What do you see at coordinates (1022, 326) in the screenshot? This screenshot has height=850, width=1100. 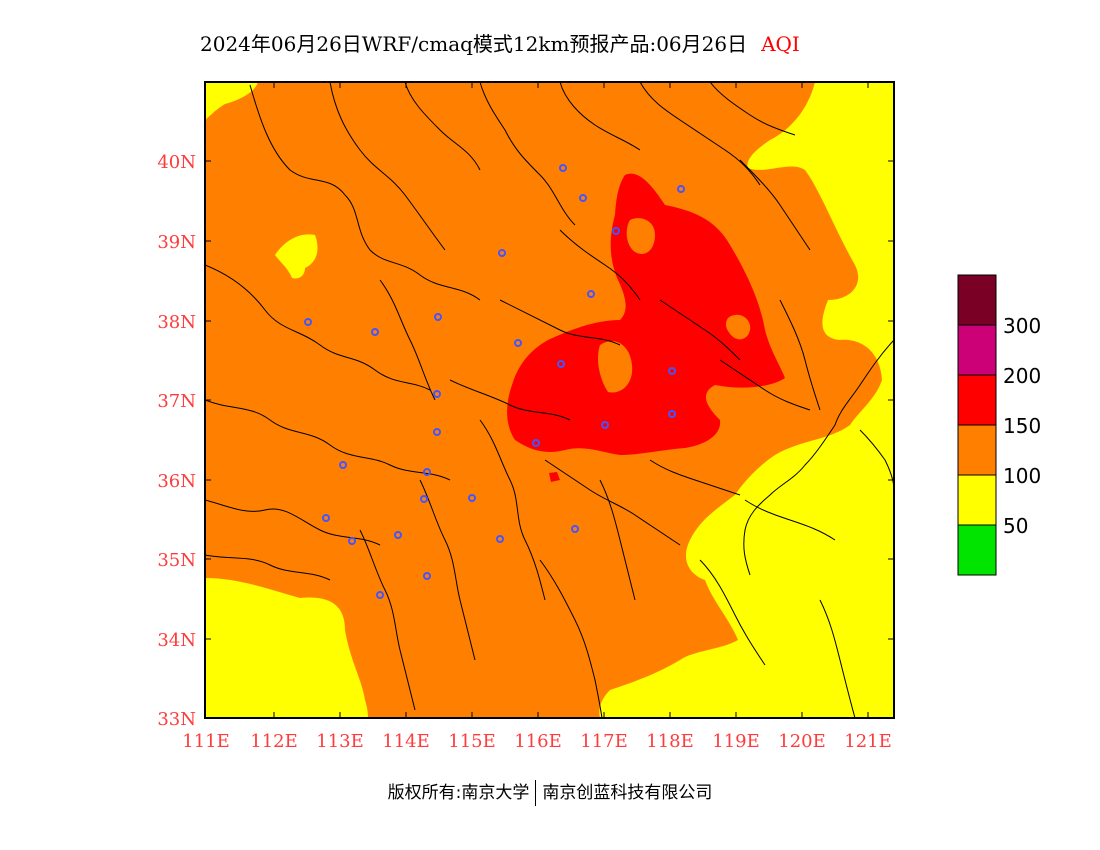 I see `legend-label-300: 300` at bounding box center [1022, 326].